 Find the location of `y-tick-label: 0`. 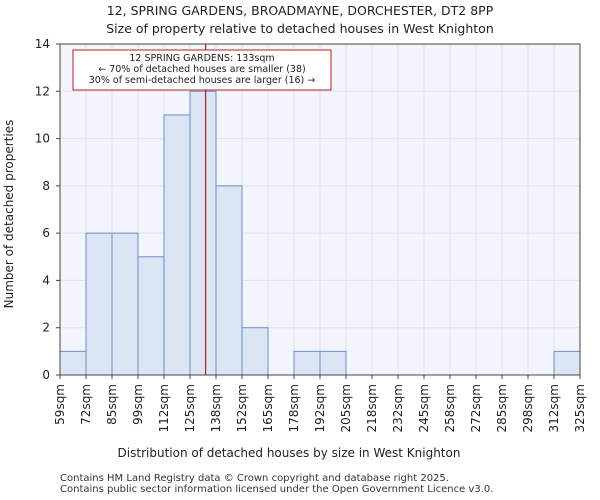

y-tick-label: 0 is located at coordinates (46, 375).